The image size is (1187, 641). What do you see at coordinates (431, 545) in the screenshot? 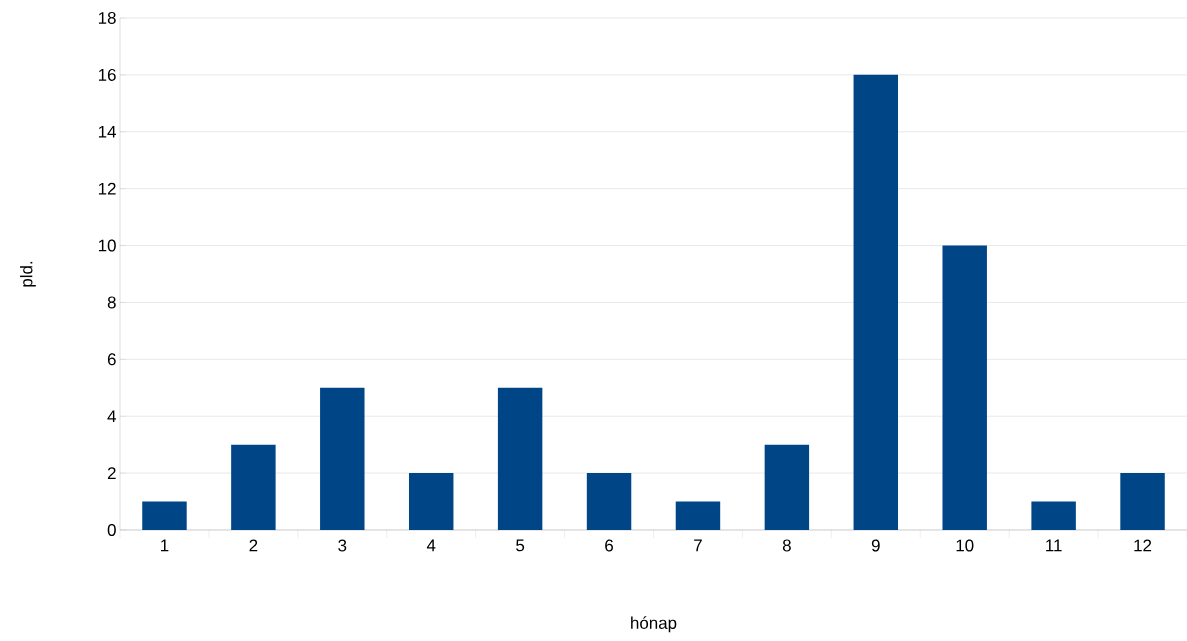
I see `x-tick-label: 4` at bounding box center [431, 545].